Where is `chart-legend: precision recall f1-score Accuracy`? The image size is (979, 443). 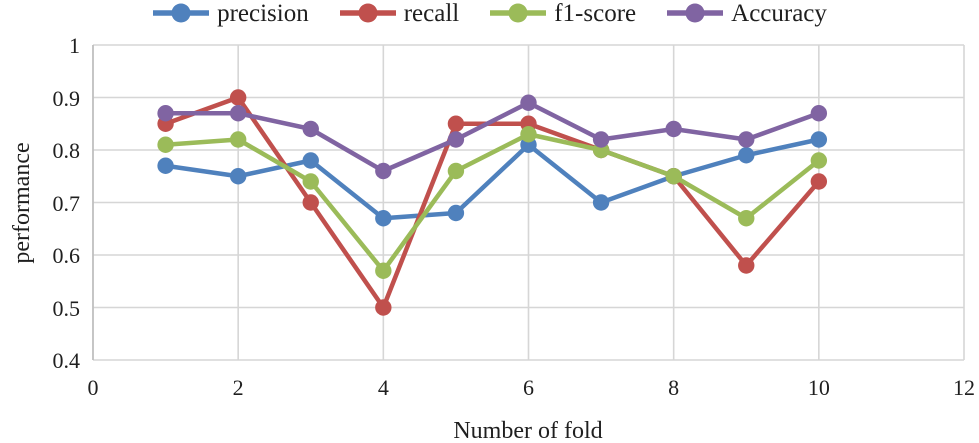 chart-legend: precision recall f1-score Accuracy is located at coordinates (489, 14).